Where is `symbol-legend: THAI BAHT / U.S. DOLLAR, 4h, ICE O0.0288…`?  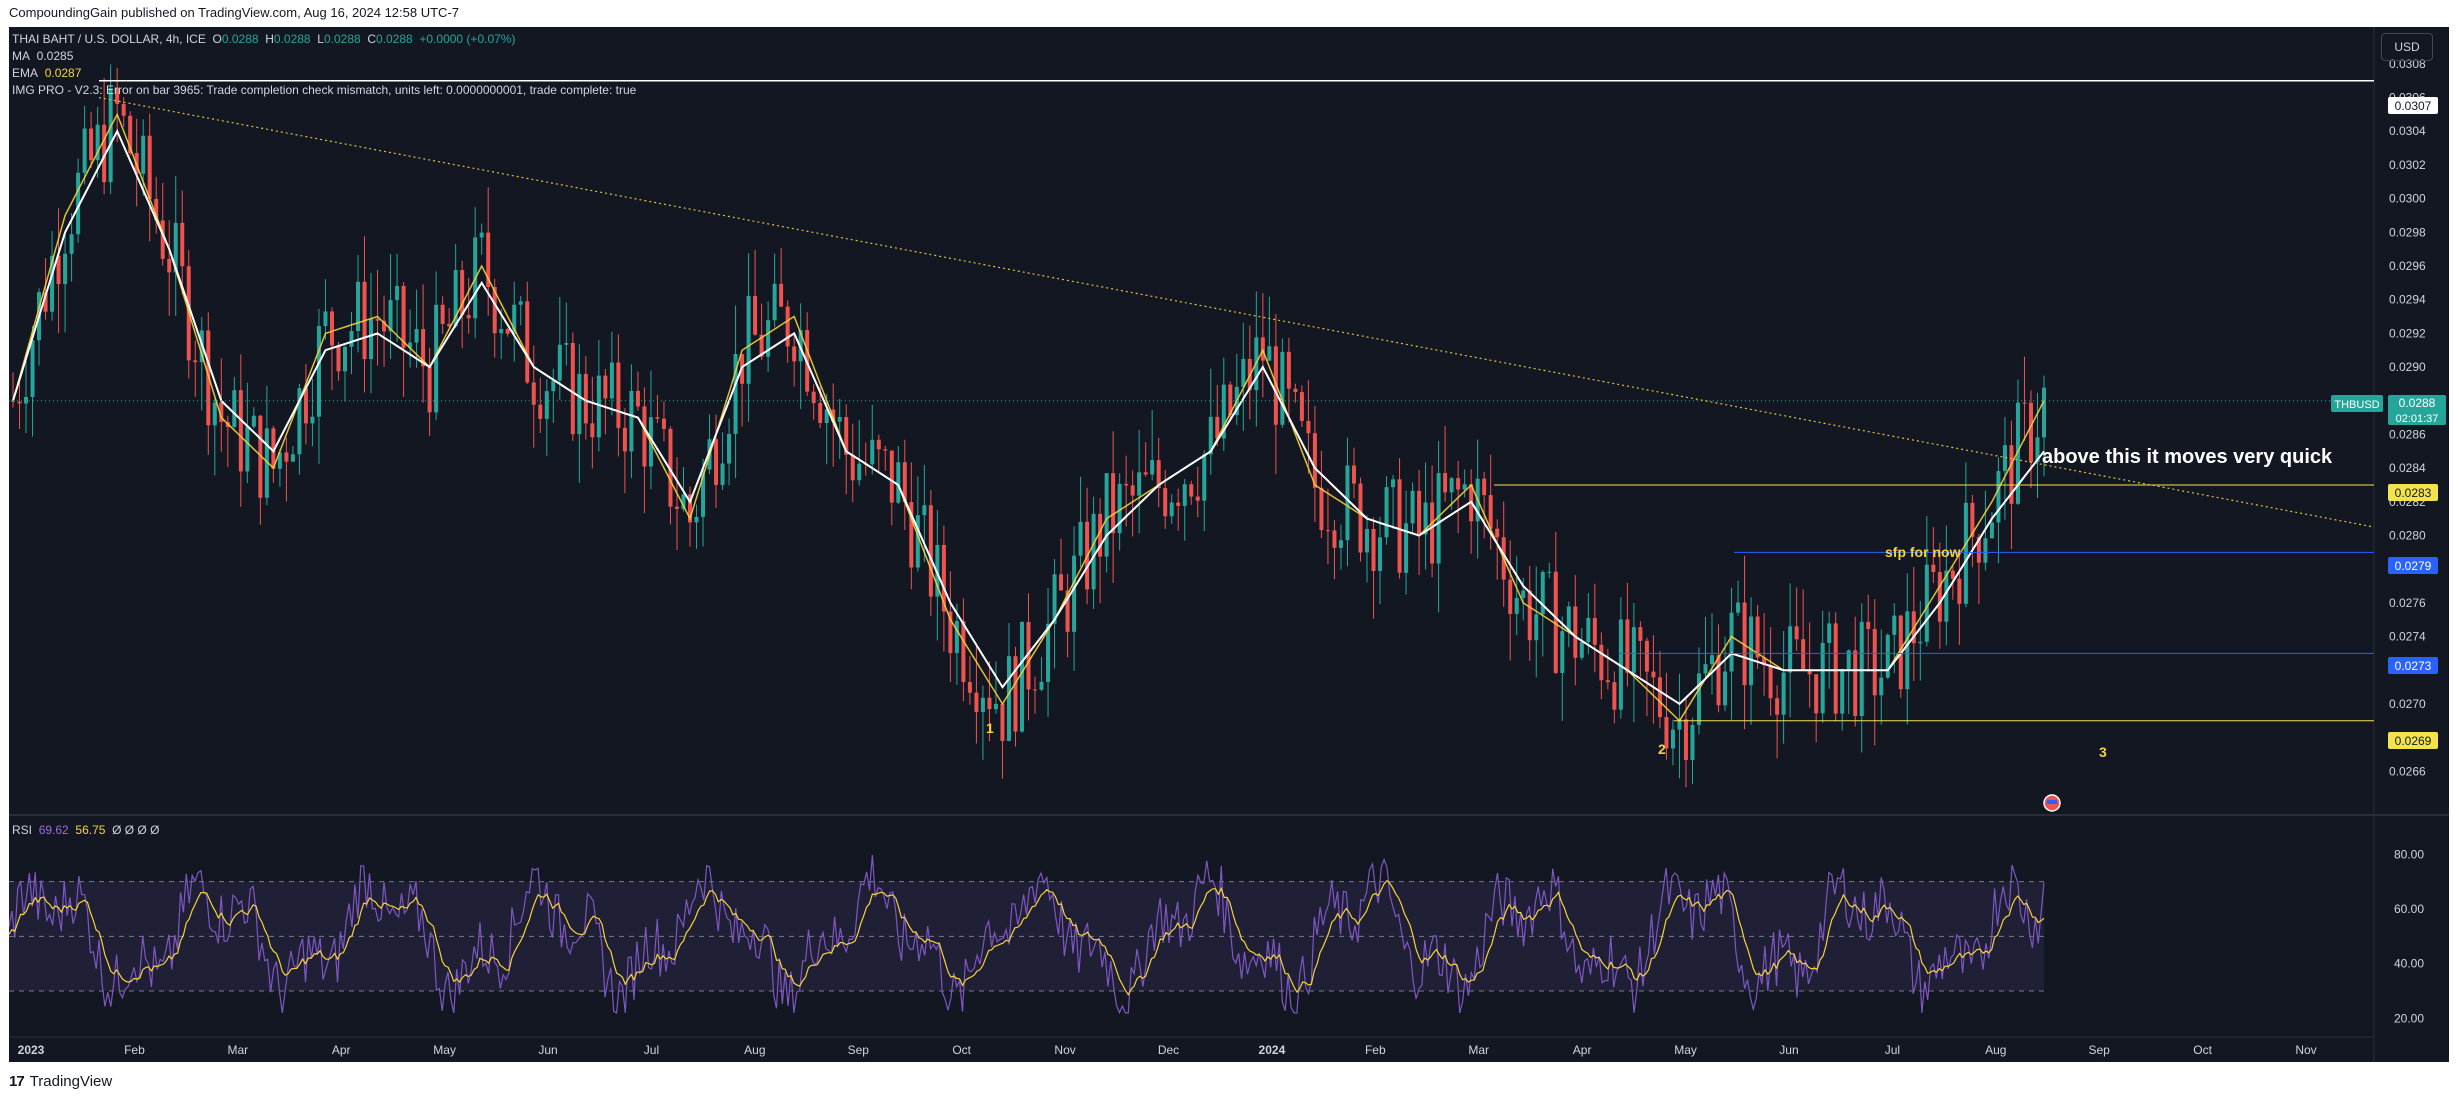
symbol-legend: THAI BAHT / U.S. DOLLAR, 4h, ICE O0.0288… is located at coordinates (263, 39).